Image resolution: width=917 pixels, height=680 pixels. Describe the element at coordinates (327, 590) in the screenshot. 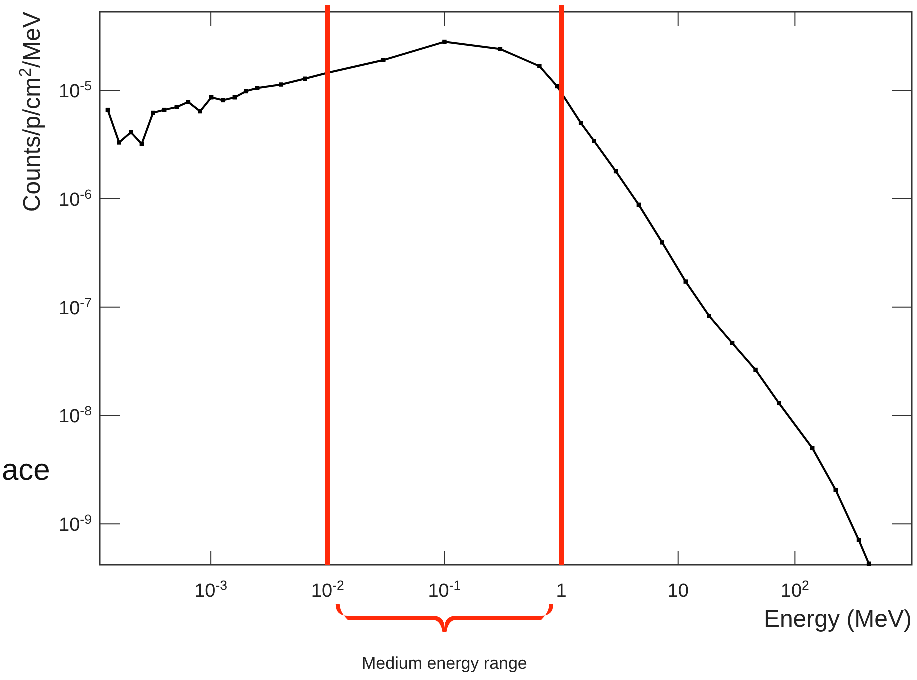

I see `x-tick-label: 10$^{-2}$` at that location.